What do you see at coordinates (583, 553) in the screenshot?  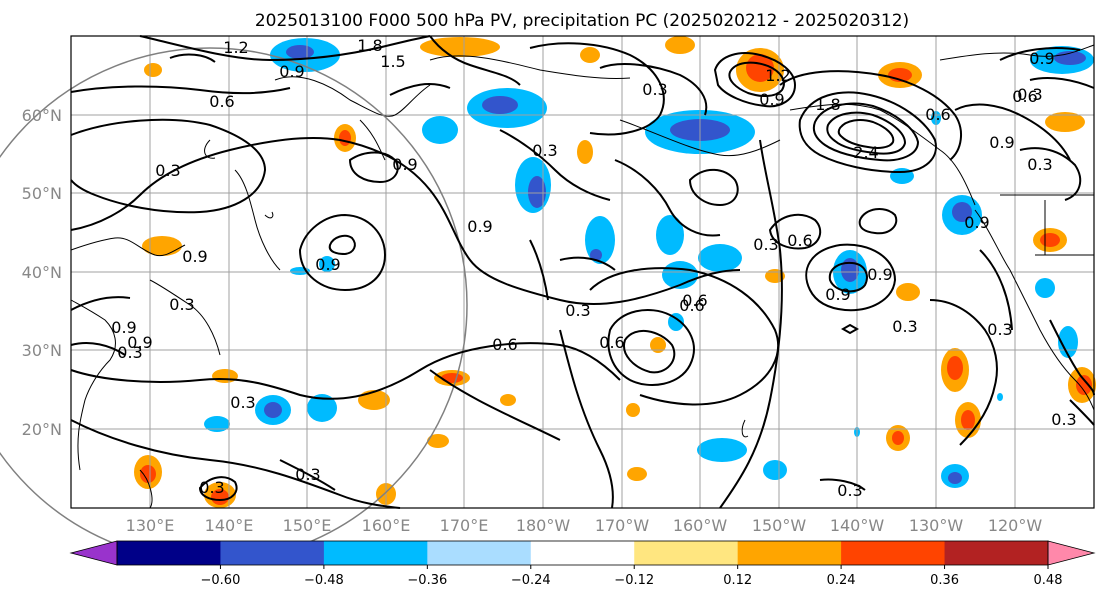 I see `colorbar-cells` at bounding box center [583, 553].